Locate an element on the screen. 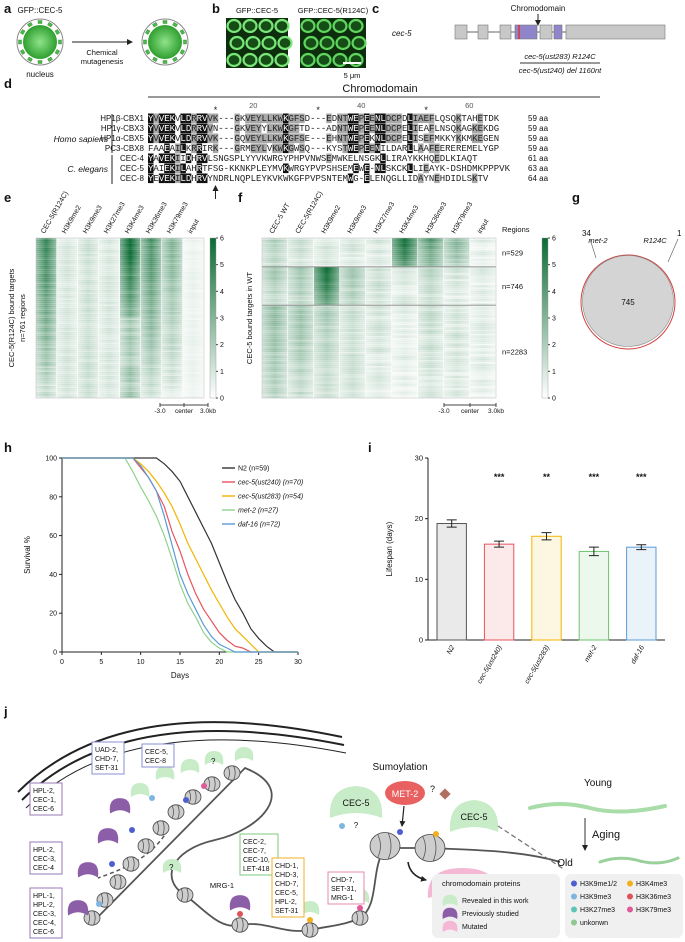 The height and width of the screenshot is (942, 685). exon is located at coordinates (526, 32).